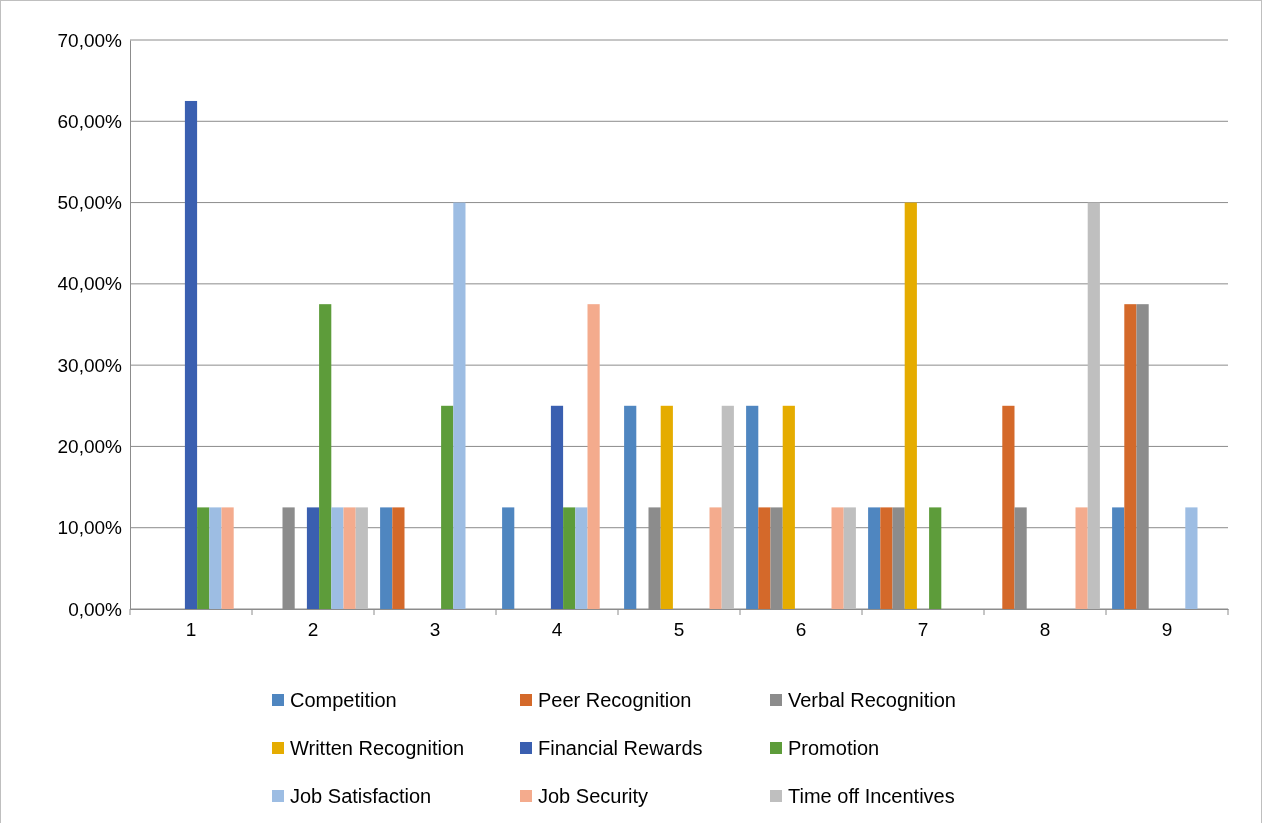  What do you see at coordinates (871, 796) in the screenshot?
I see `legend-label: Time off Incentives` at bounding box center [871, 796].